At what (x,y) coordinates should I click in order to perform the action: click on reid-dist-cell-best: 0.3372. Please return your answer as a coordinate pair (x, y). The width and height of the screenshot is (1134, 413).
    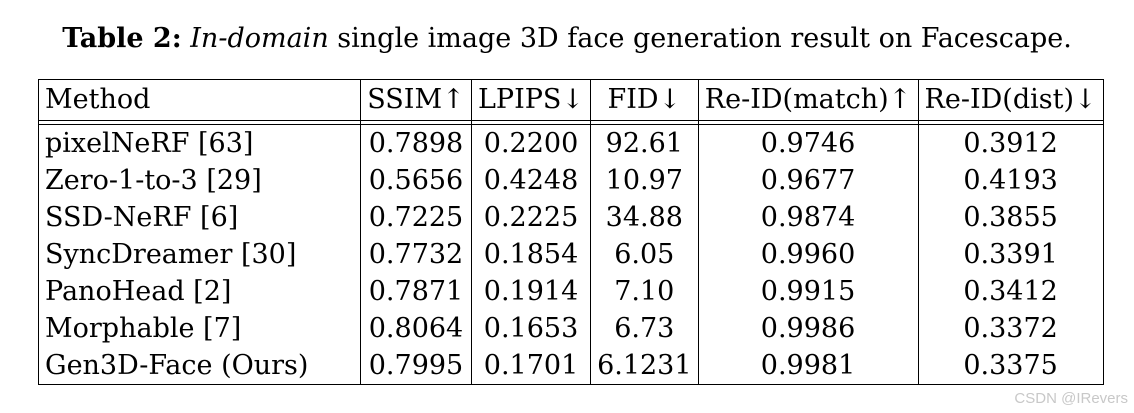
    Looking at the image, I should click on (1010, 328).